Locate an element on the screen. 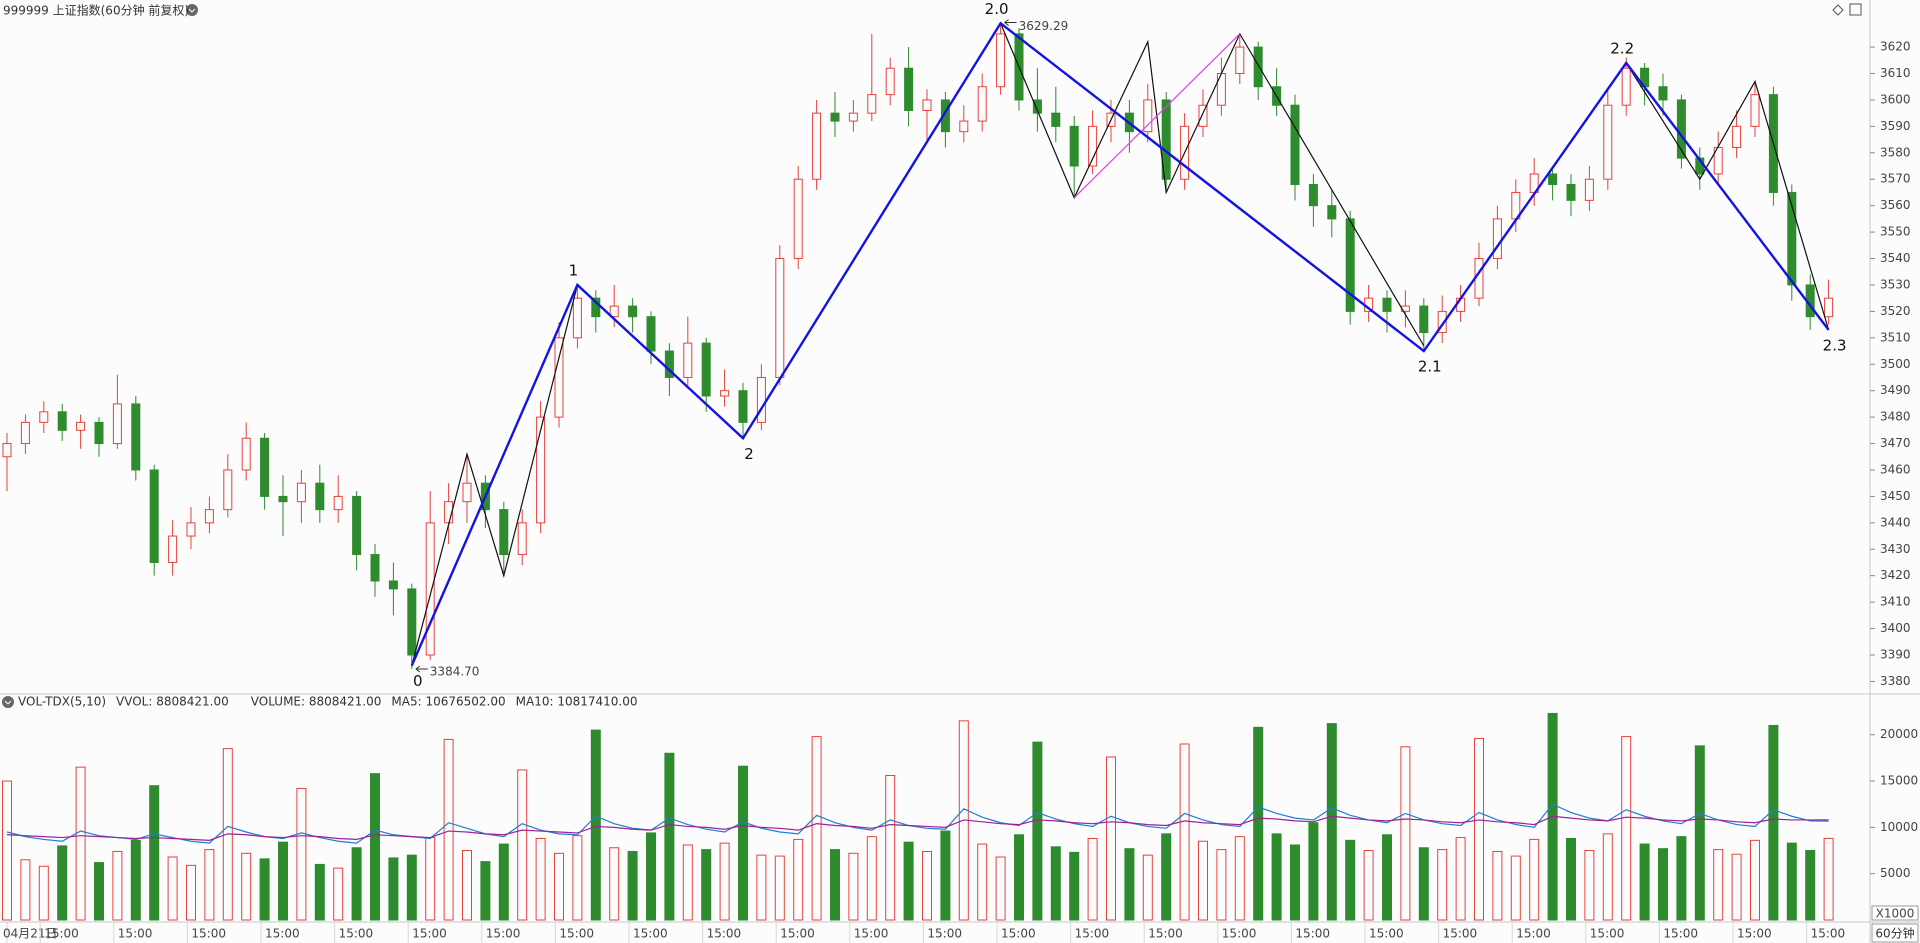  y-tick-label: 10000 is located at coordinates (1899, 827).